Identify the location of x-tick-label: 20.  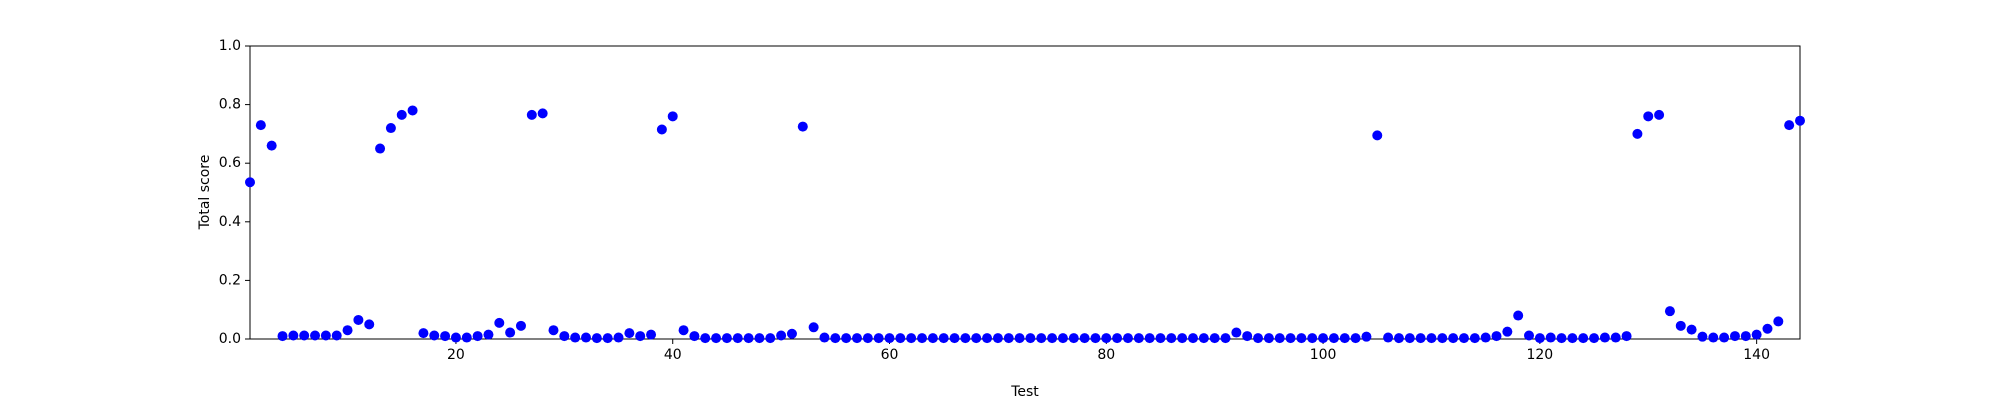
(456, 355).